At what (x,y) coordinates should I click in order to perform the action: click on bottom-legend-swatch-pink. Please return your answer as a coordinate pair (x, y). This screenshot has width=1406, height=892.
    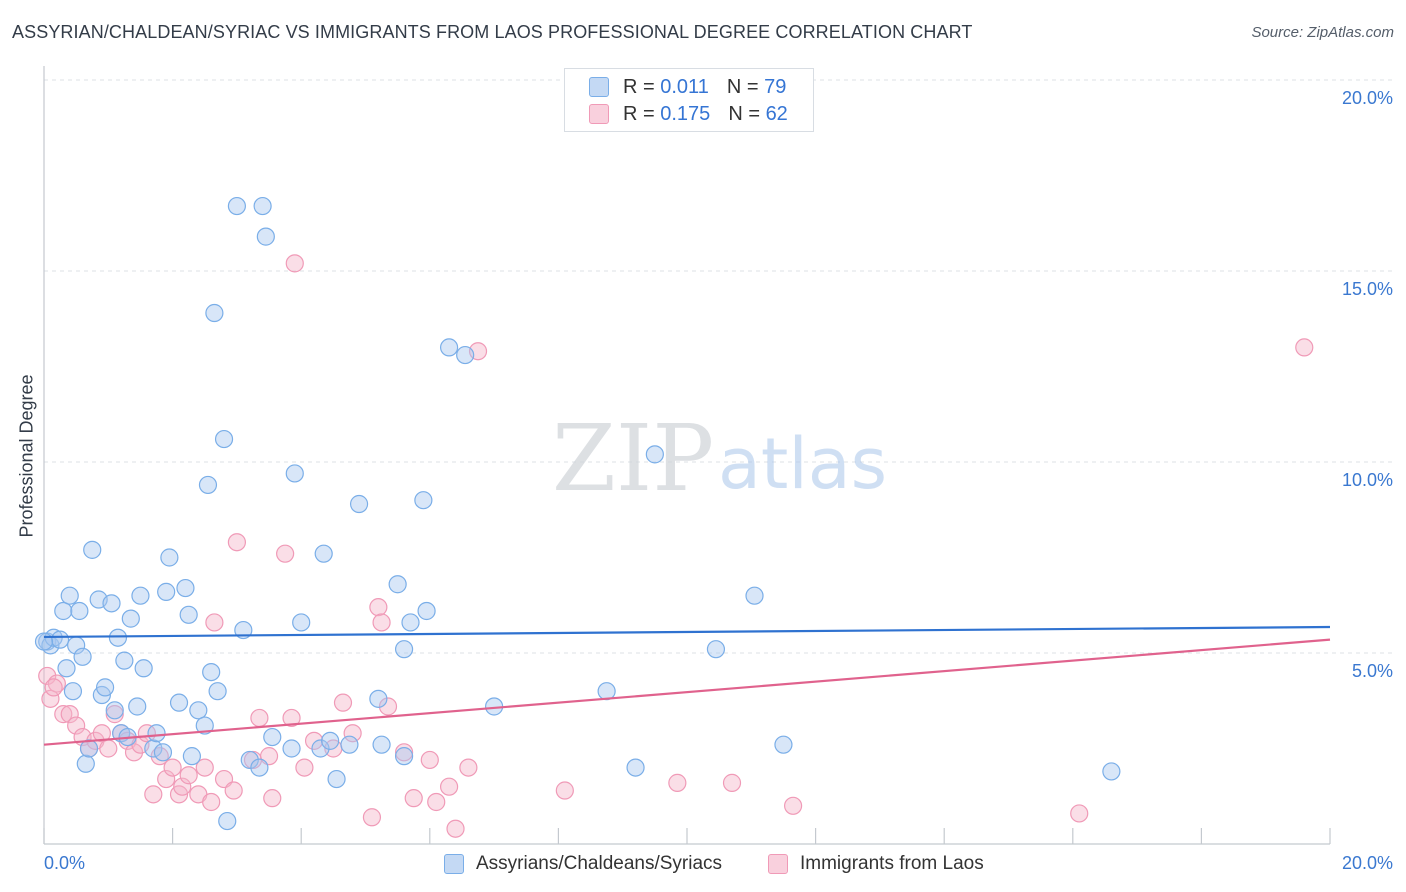
    Looking at the image, I should click on (778, 864).